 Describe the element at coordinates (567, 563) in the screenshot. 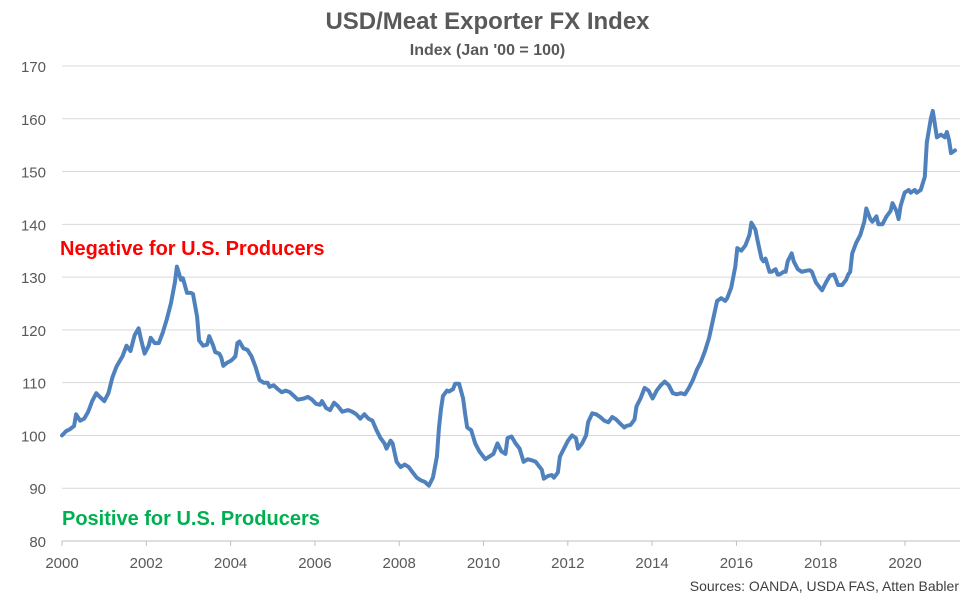

I see `x-tick-label: 2012` at that location.